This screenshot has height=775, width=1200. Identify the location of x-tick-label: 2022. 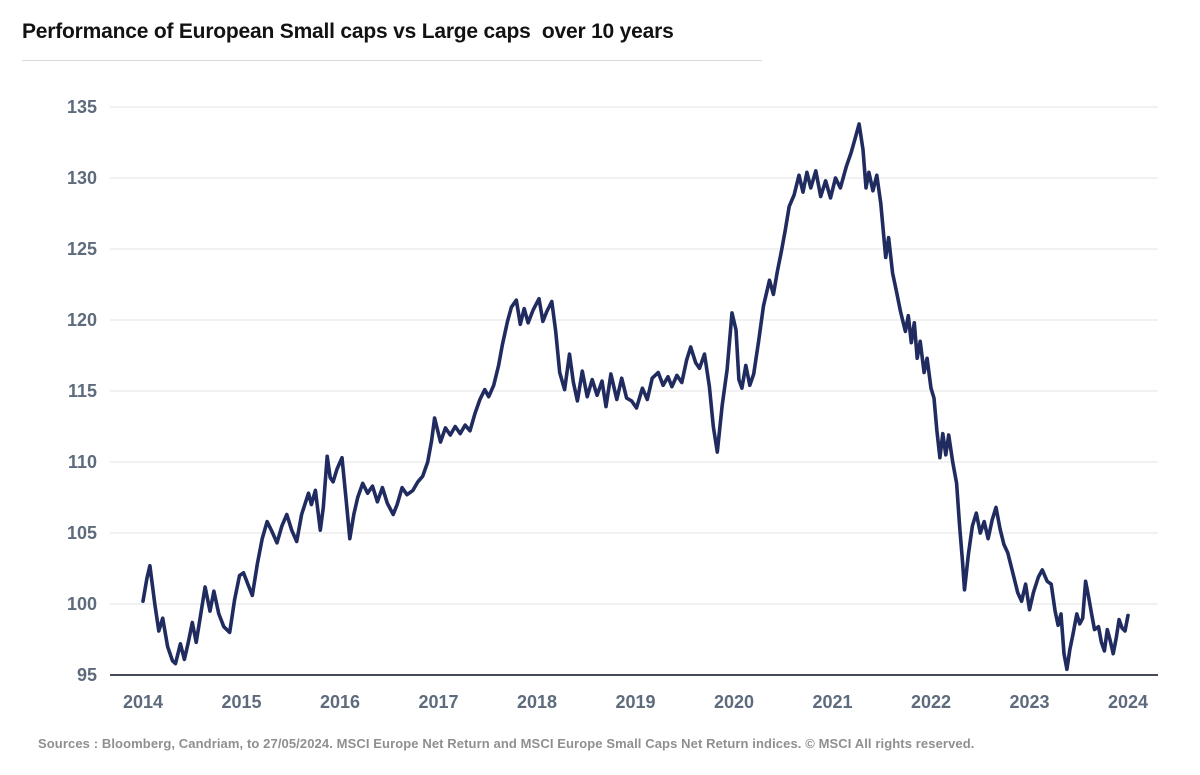
(931, 702).